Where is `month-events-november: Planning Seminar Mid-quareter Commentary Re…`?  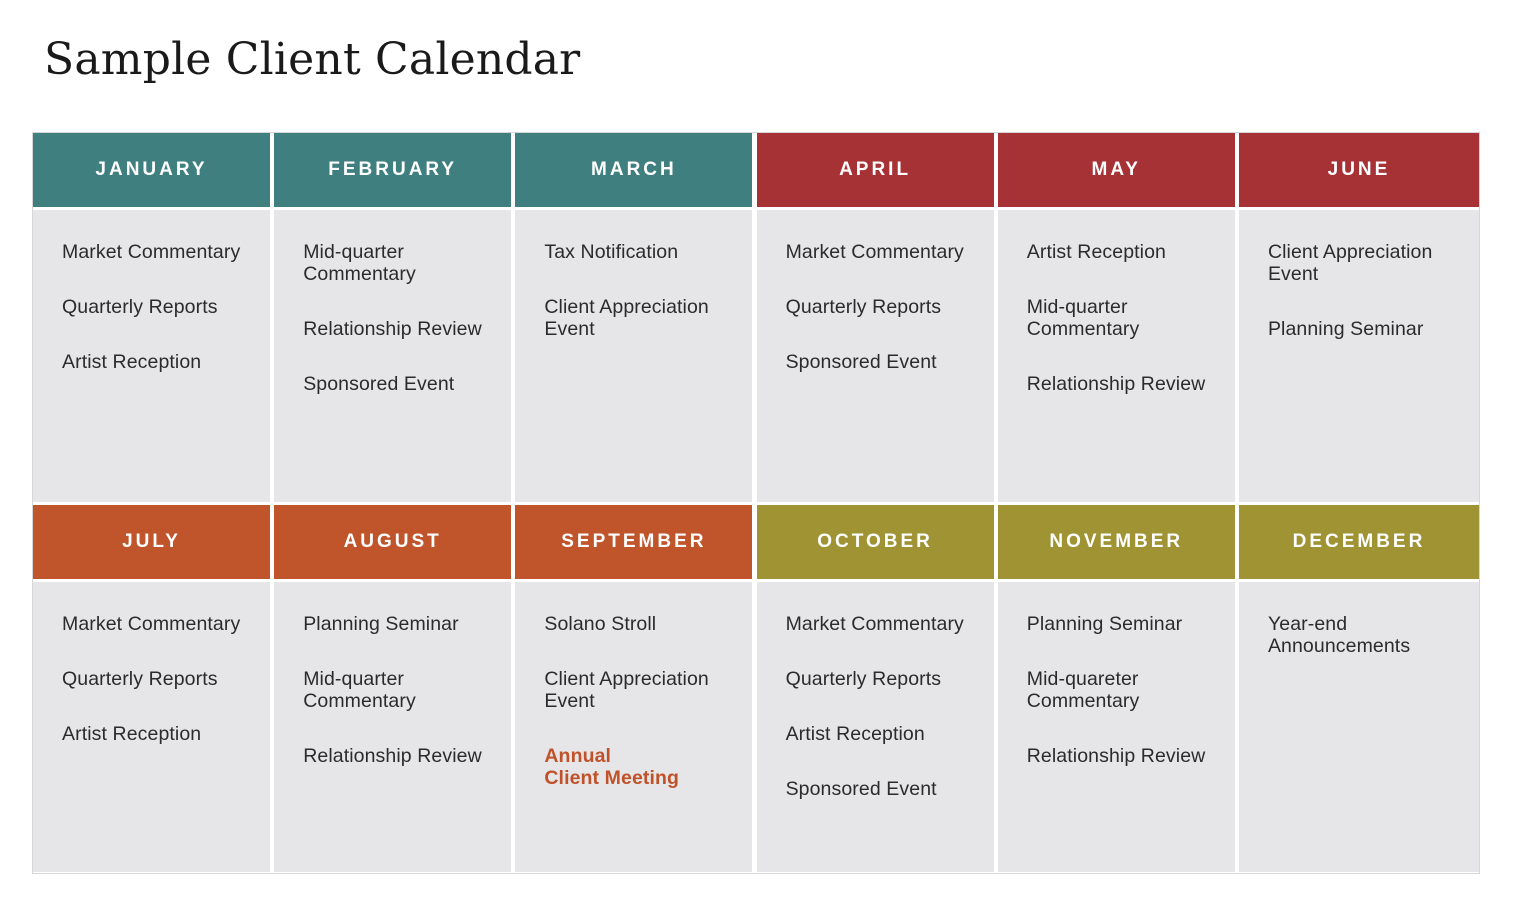
month-events-november: Planning Seminar Mid-quareter Commentary Re… is located at coordinates (1117, 727).